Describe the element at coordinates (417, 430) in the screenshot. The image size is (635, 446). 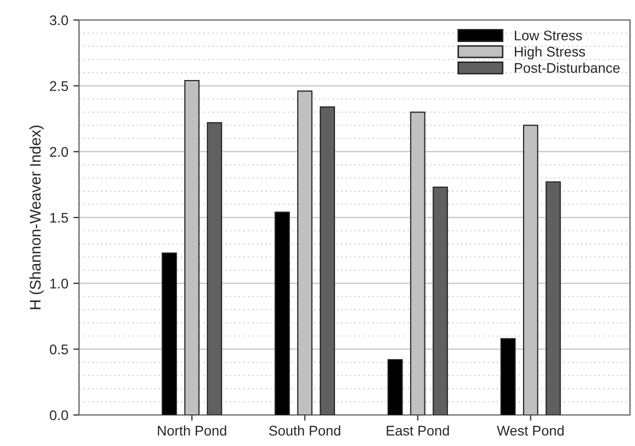
I see `x-tick-label: East Pond` at that location.